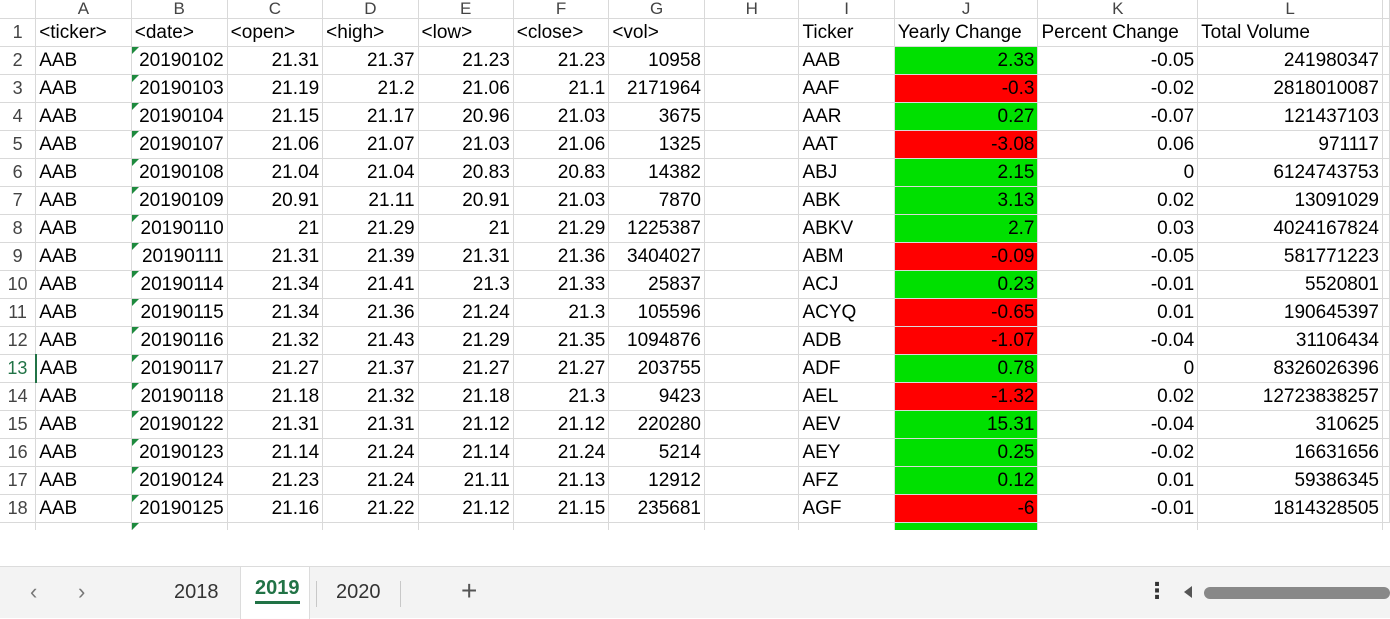 The image size is (1390, 619). What do you see at coordinates (846, 508) in the screenshot?
I see `summary-ticker-cell: AGF` at bounding box center [846, 508].